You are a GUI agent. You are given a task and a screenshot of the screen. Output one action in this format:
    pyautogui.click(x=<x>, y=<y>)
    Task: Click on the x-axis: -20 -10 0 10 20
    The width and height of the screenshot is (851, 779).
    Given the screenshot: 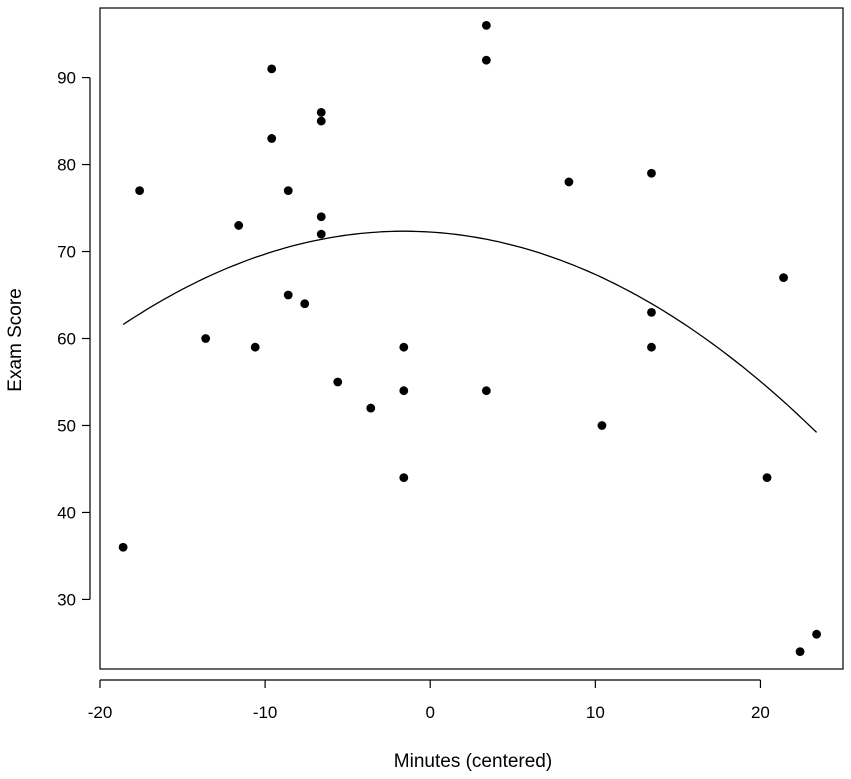 What is the action you would take?
    pyautogui.click(x=429, y=700)
    